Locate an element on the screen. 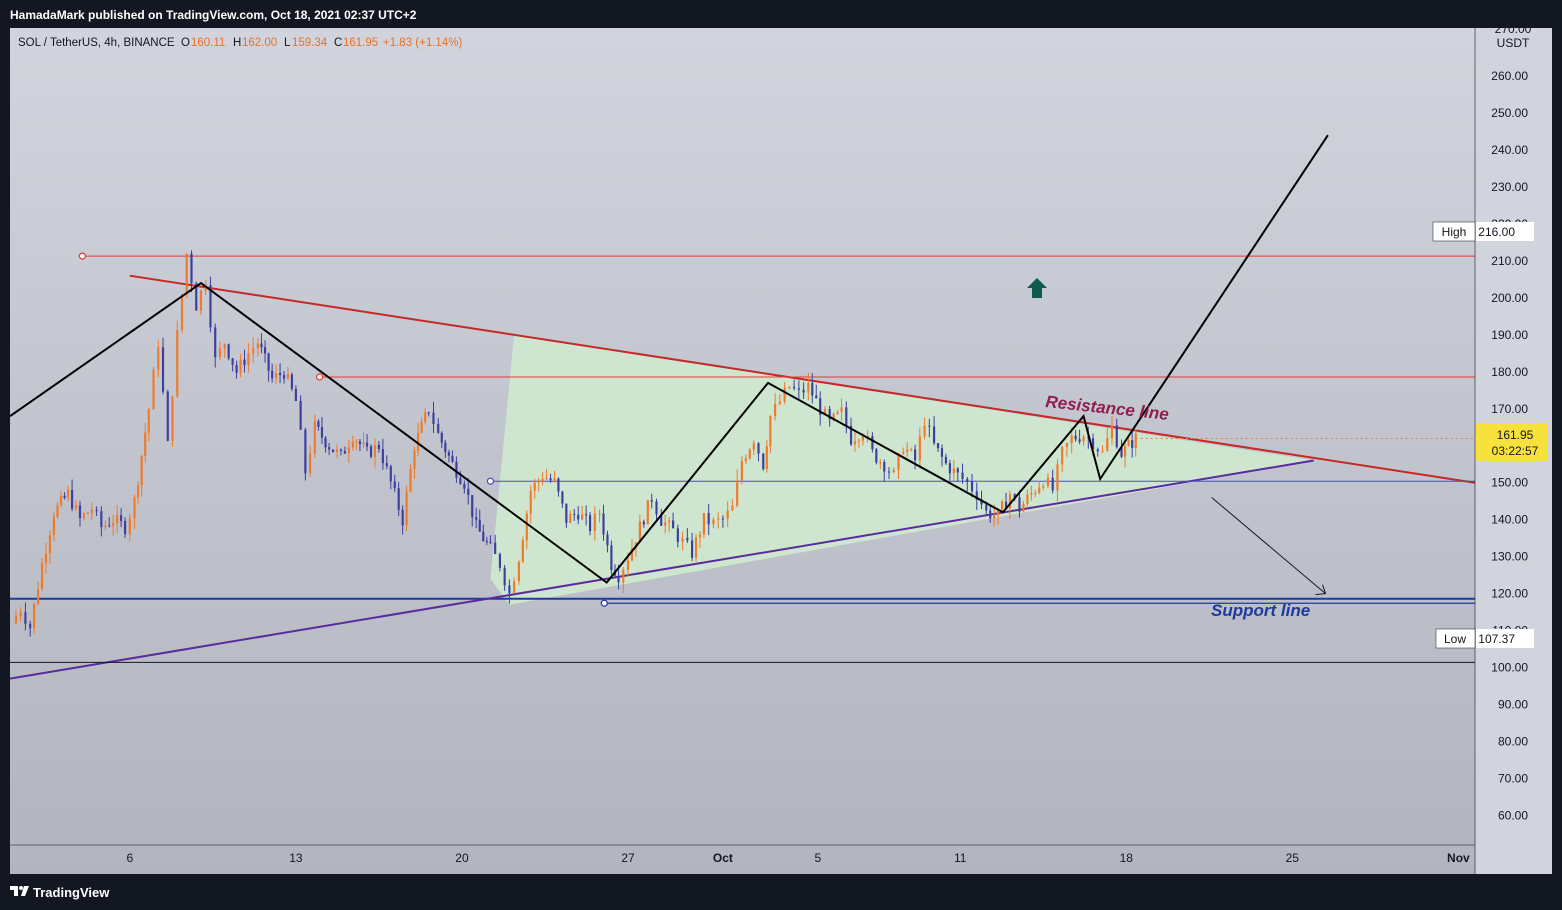  last-price-badge: 161.95 03:22:57 is located at coordinates (1512, 442).